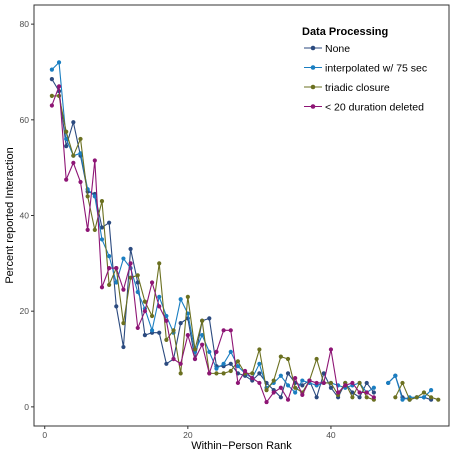 This screenshot has width=455, height=455. Describe the element at coordinates (241, 446) in the screenshot. I see `x-axis-title: Within−Person Rank` at that location.